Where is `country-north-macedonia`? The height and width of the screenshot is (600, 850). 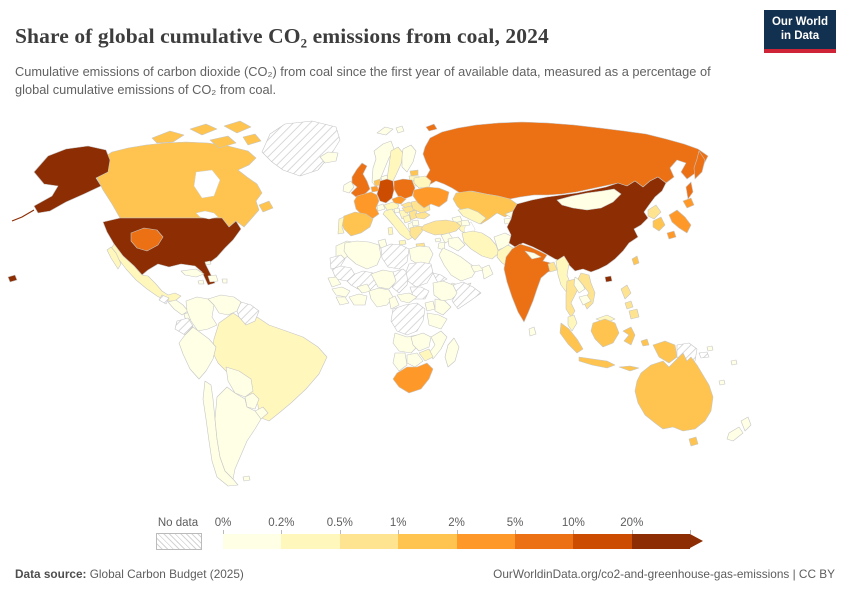 country-north-macedonia is located at coordinates (415, 223).